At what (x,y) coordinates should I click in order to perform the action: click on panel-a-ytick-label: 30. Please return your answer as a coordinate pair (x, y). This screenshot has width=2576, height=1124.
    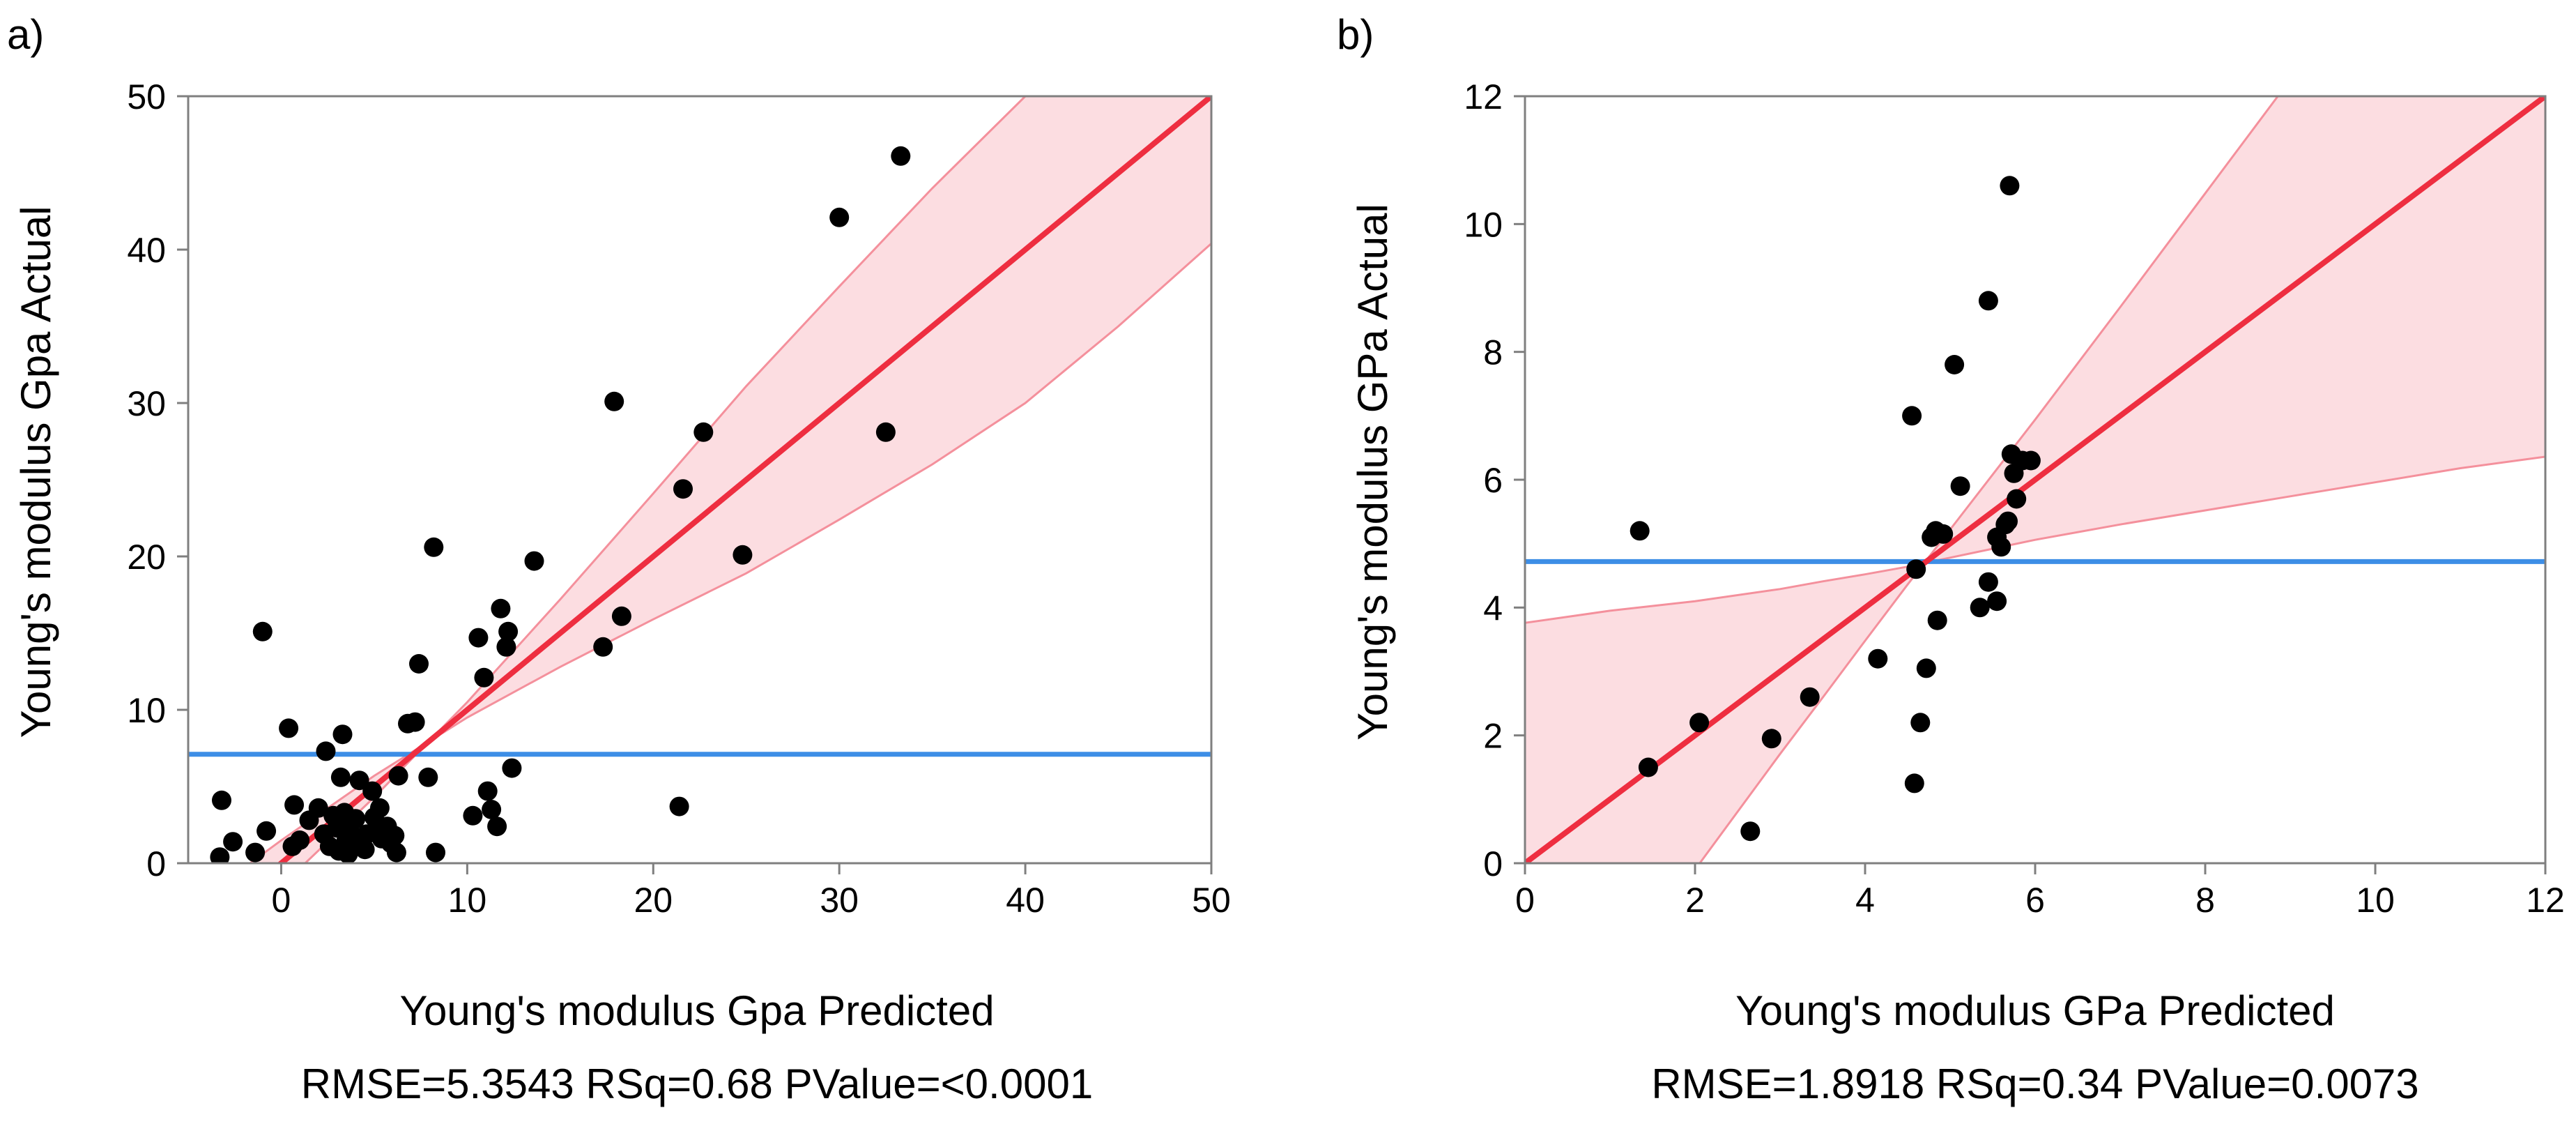
    Looking at the image, I should click on (146, 403).